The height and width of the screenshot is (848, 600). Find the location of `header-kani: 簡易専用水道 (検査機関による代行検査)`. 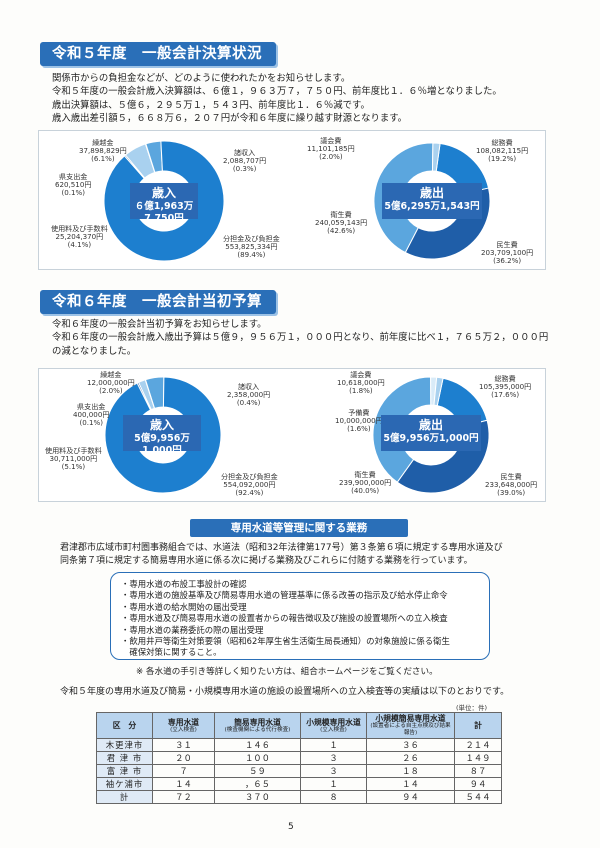

header-kani: 簡易専用水道 (検査機関による代行検査) is located at coordinates (257, 725).